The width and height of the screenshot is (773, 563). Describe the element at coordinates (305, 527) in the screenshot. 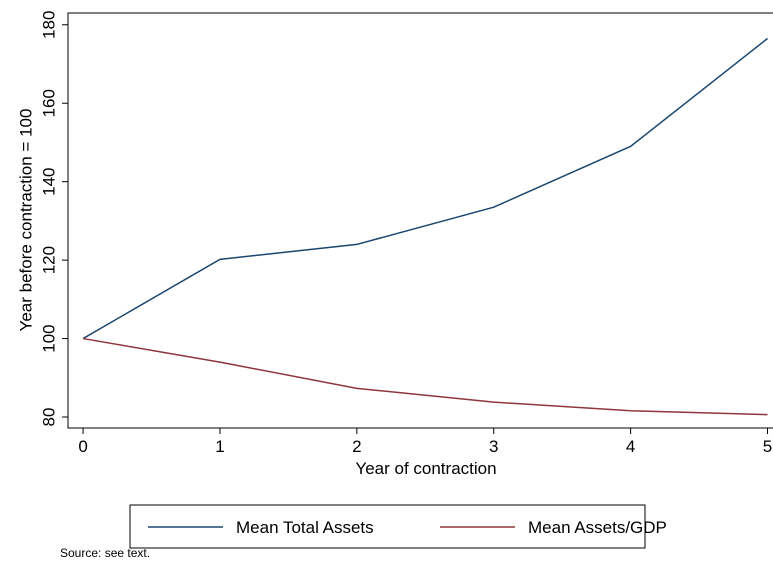

I see `legend-label: Mean Total Assets` at that location.